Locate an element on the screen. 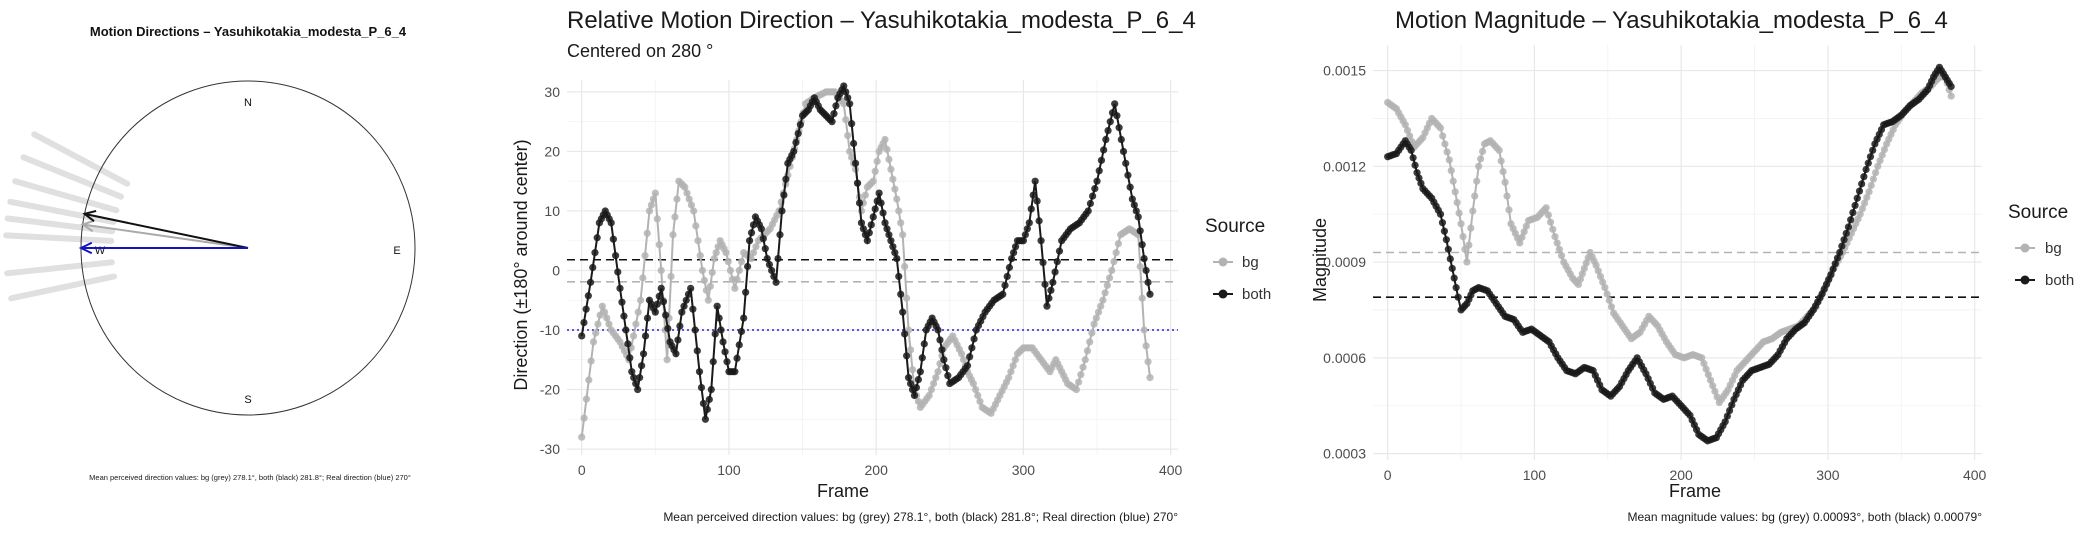  compass-arrow-both-shaft is located at coordinates (166, 230).